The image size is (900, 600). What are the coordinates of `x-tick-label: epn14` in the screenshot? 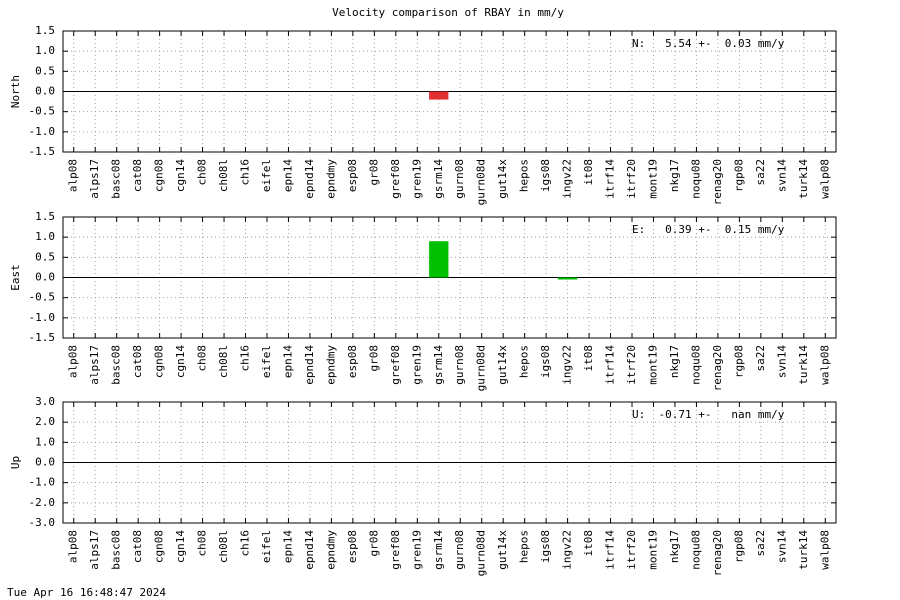 It's located at (287, 361).